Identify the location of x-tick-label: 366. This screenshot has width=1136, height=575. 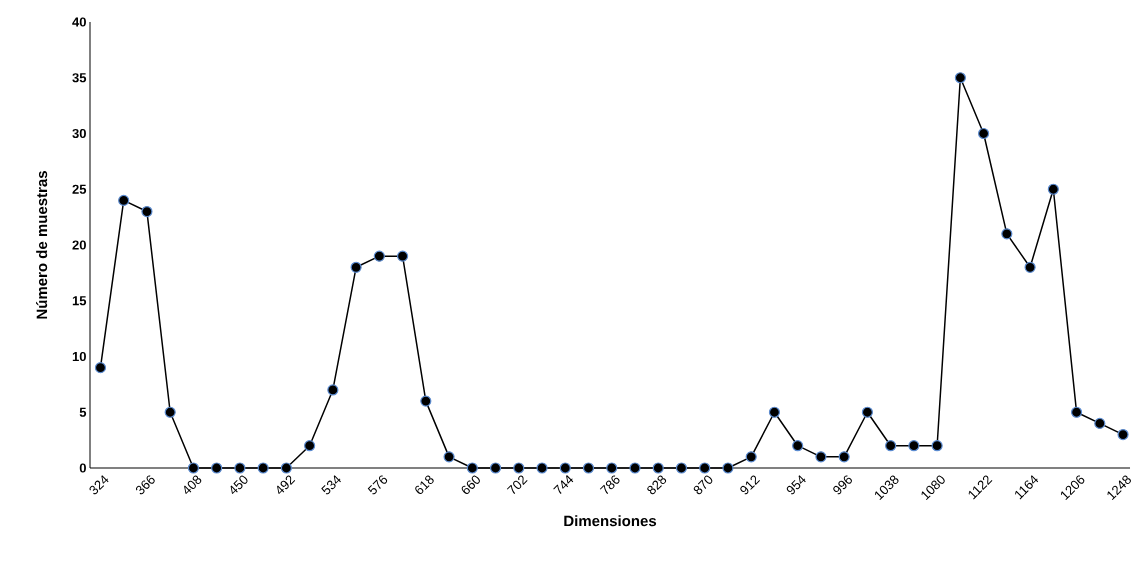
(145, 485).